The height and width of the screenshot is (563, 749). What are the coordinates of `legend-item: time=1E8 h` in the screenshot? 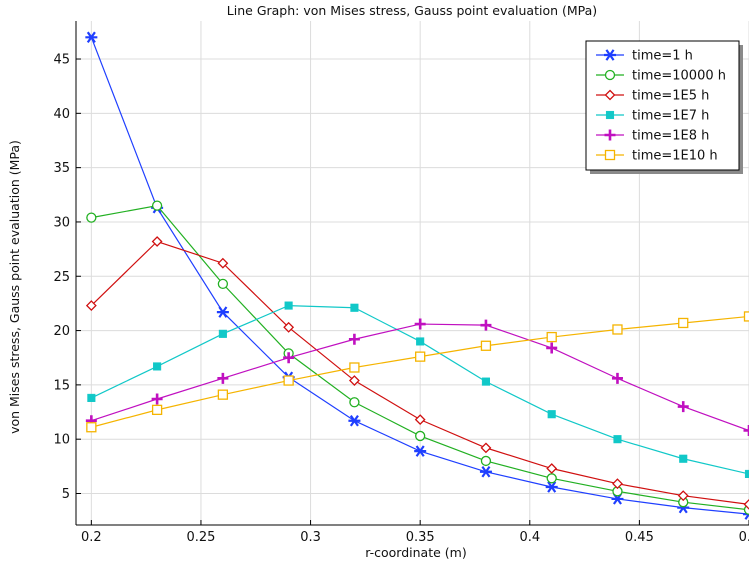 It's located at (652, 136).